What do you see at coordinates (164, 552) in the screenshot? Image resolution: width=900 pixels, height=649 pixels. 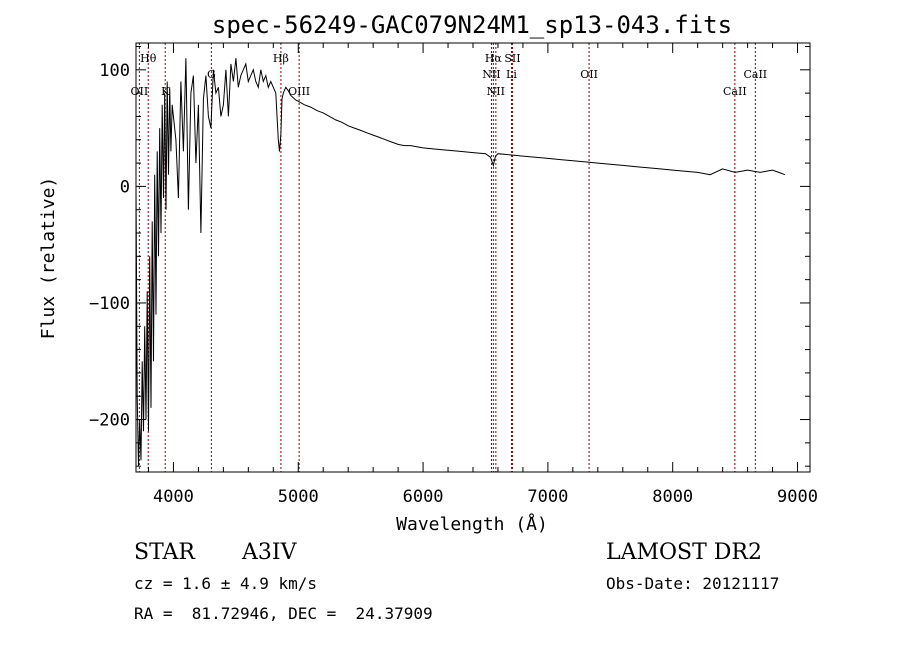 I see `object-class: STAR` at bounding box center [164, 552].